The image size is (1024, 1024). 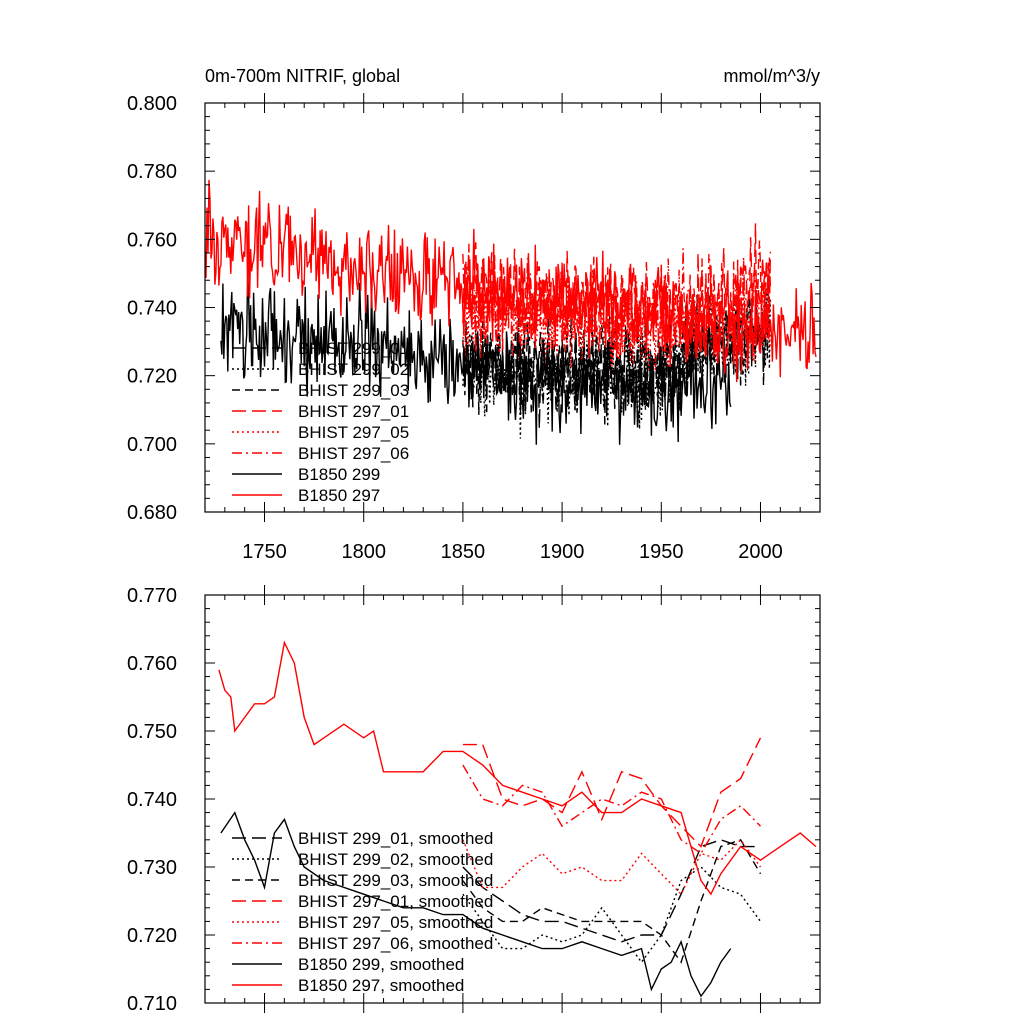 What do you see at coordinates (395, 880) in the screenshot?
I see `bottom-legend-label: BHIST 299_03, smoothed` at bounding box center [395, 880].